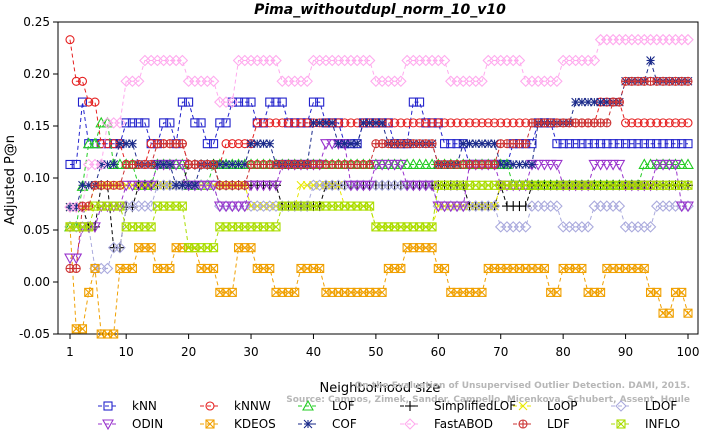 The height and width of the screenshot is (434, 702). I want to click on legend-item-ldf: LDF, so click(541, 424).